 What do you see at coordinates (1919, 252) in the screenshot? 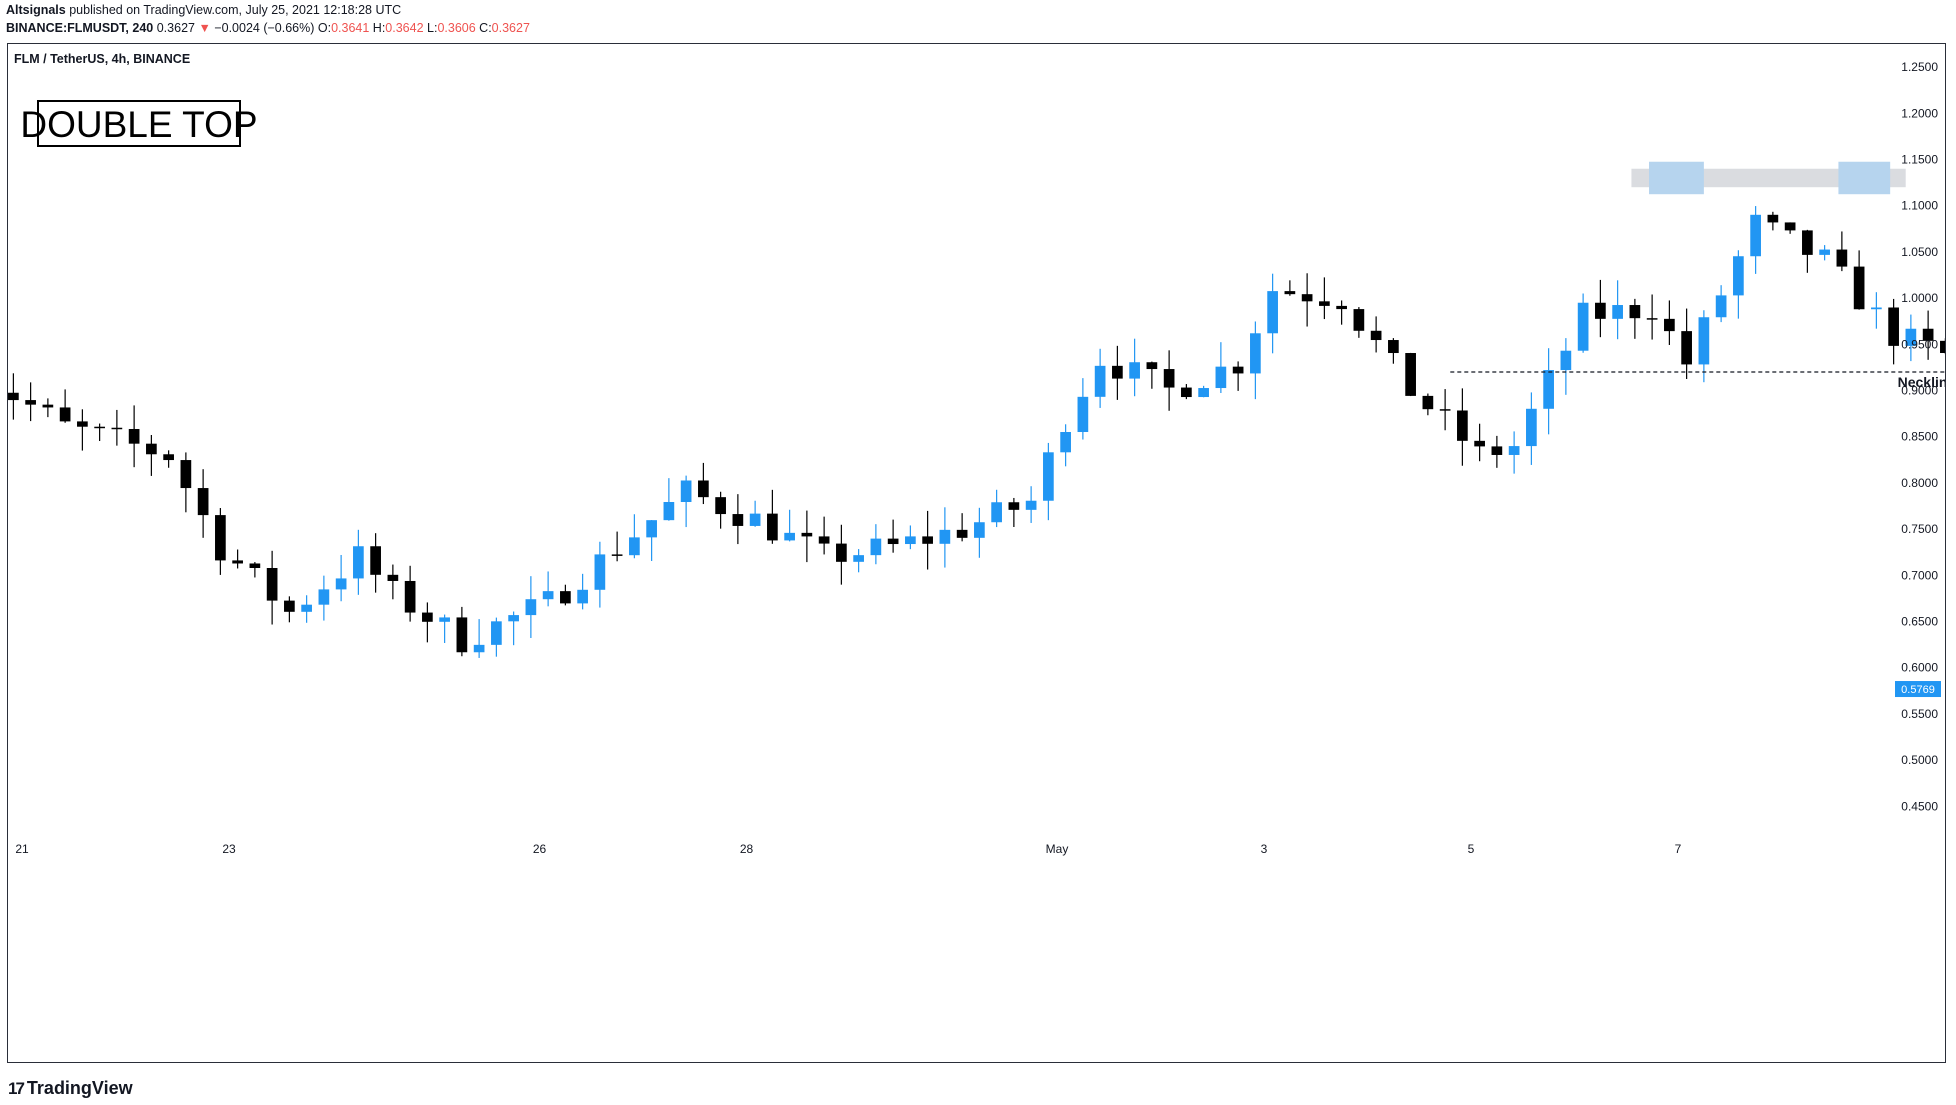
I see `y-axis-tick-label: 1.0500` at bounding box center [1919, 252].